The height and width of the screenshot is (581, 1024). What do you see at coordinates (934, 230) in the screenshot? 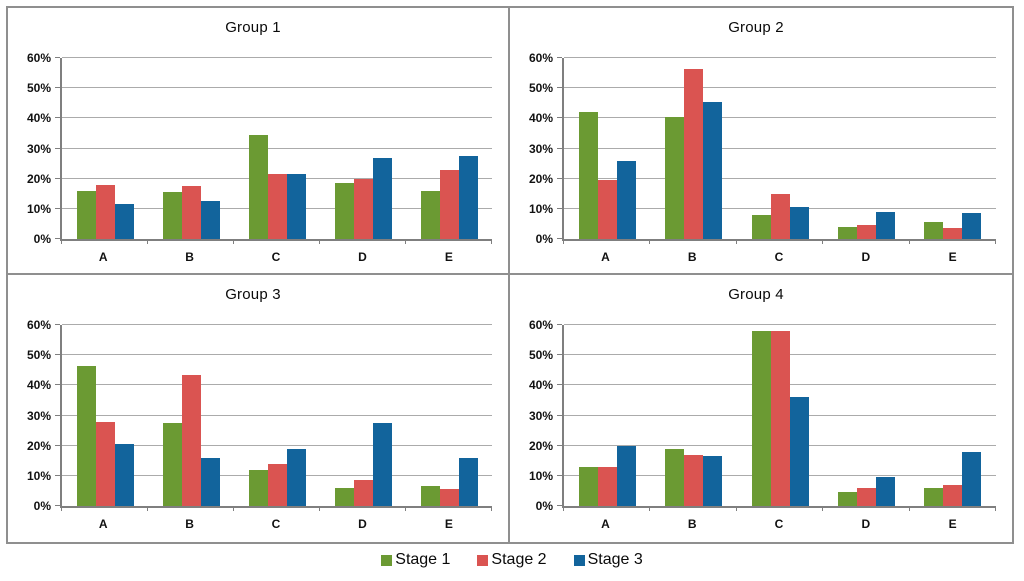
I see `bar-stage-1-e` at bounding box center [934, 230].